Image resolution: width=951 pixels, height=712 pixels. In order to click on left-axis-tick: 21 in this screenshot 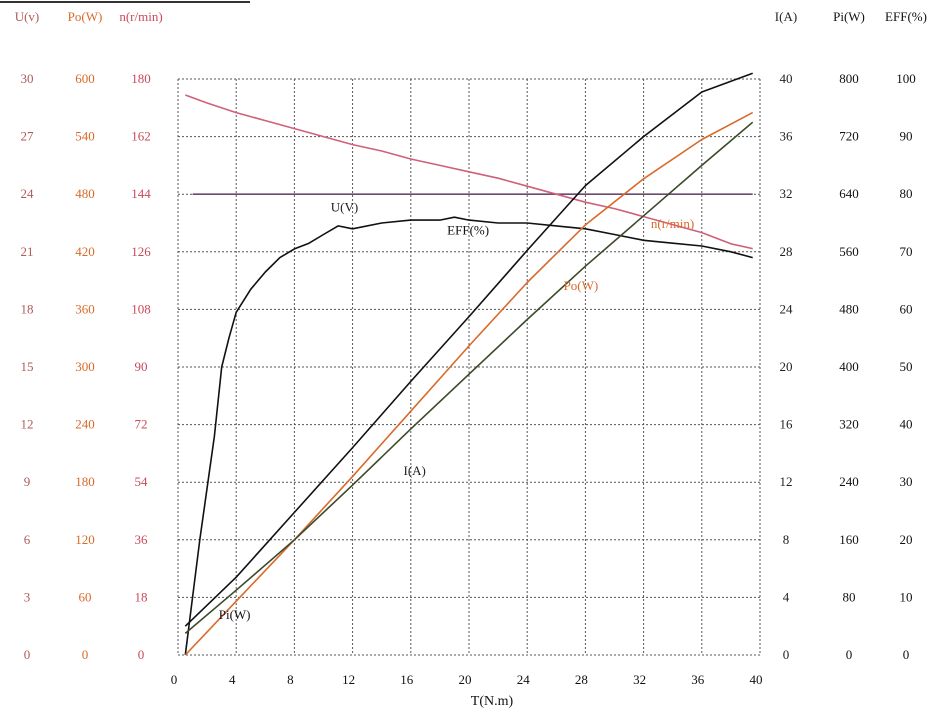, I will do `click(27, 251)`.